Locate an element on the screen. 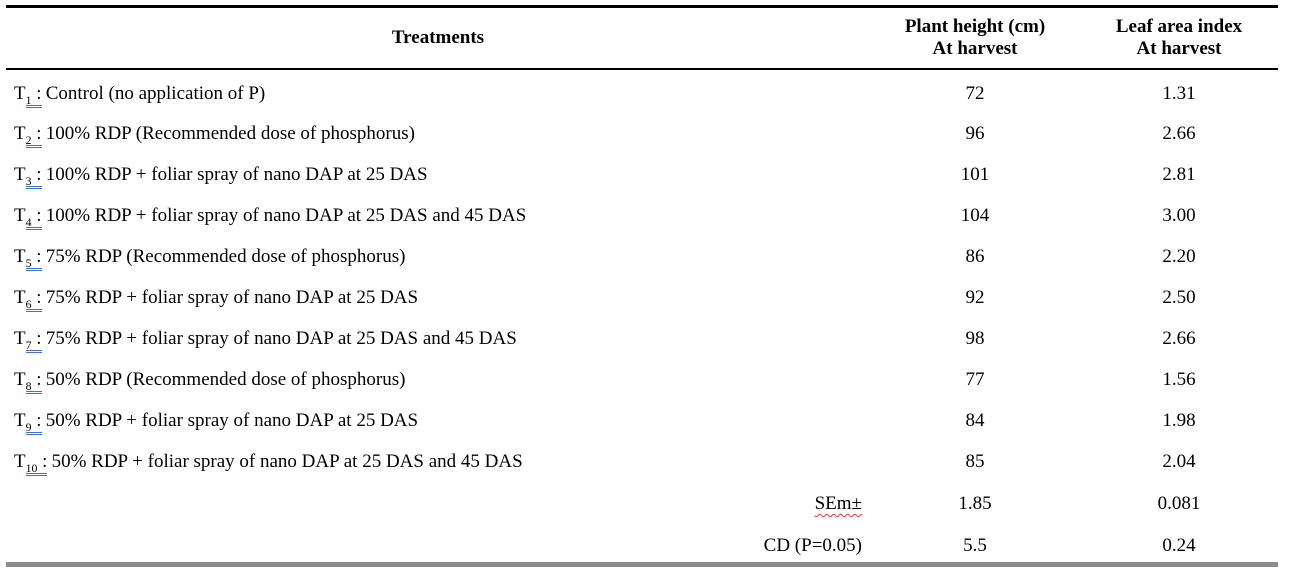 The image size is (1294, 580). treatment-subscript-grammar-underline: 2 : is located at coordinates (33, 135).